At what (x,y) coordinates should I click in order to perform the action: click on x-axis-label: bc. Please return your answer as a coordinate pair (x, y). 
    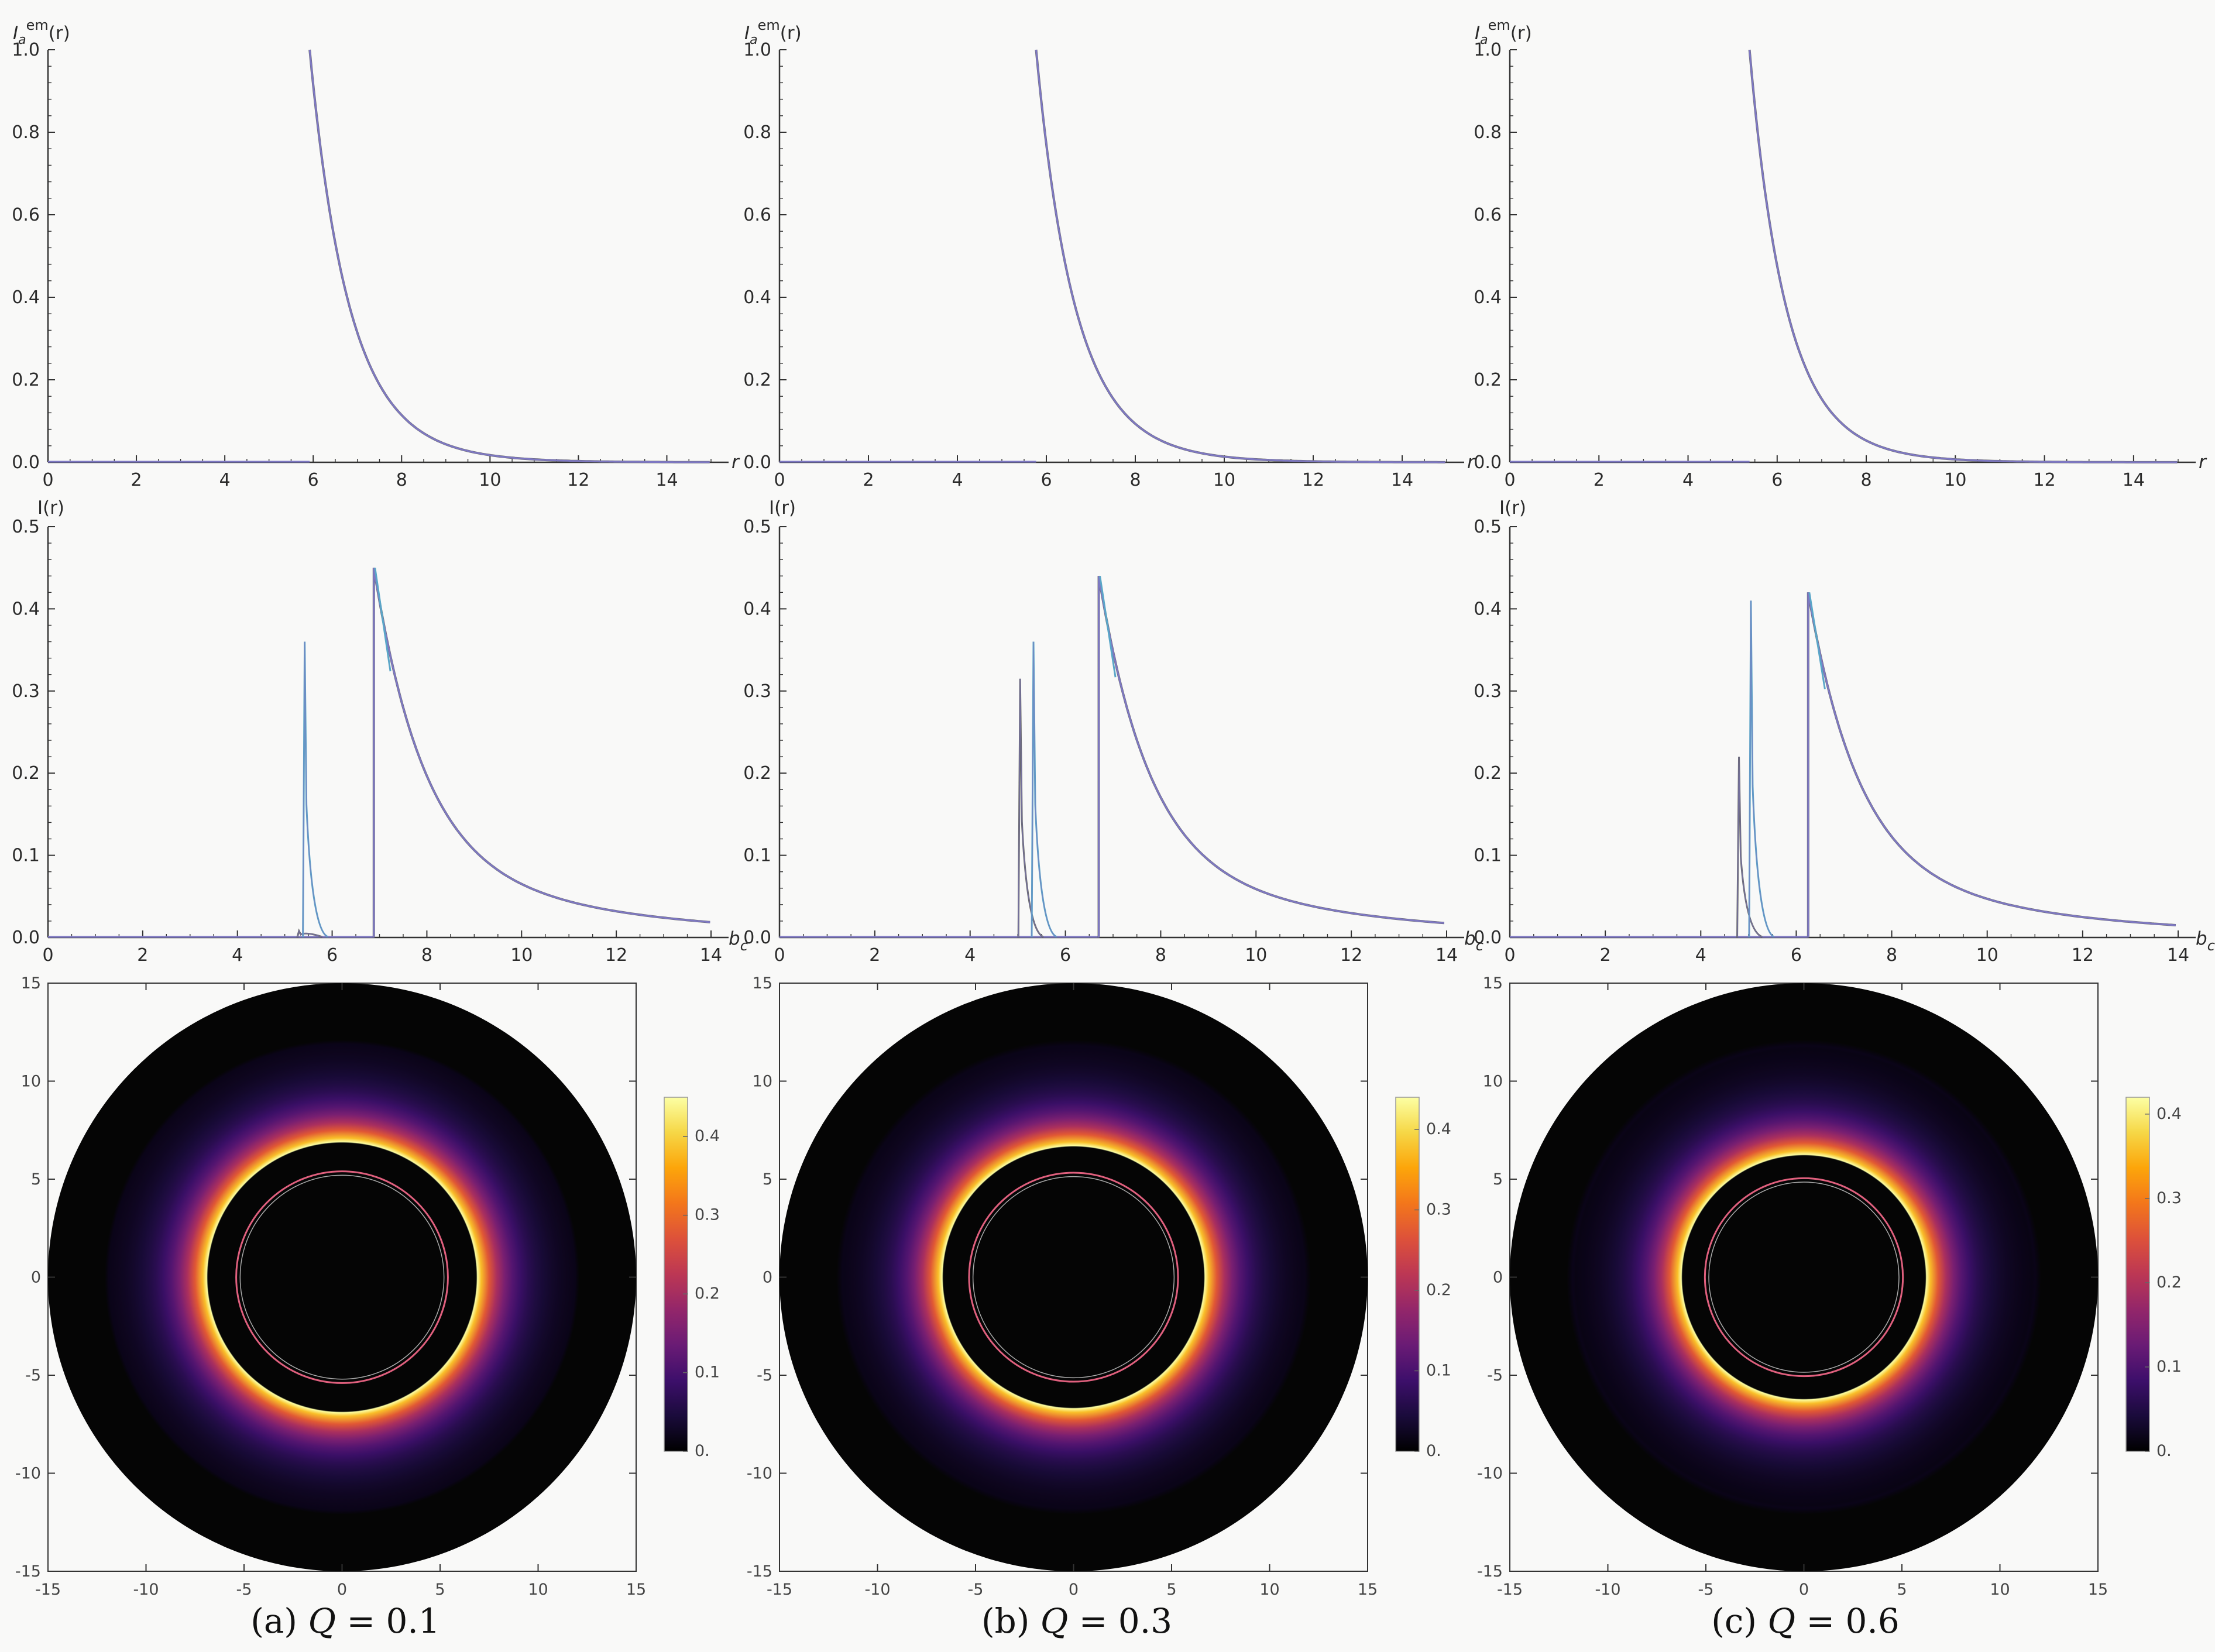
    Looking at the image, I should click on (2205, 941).